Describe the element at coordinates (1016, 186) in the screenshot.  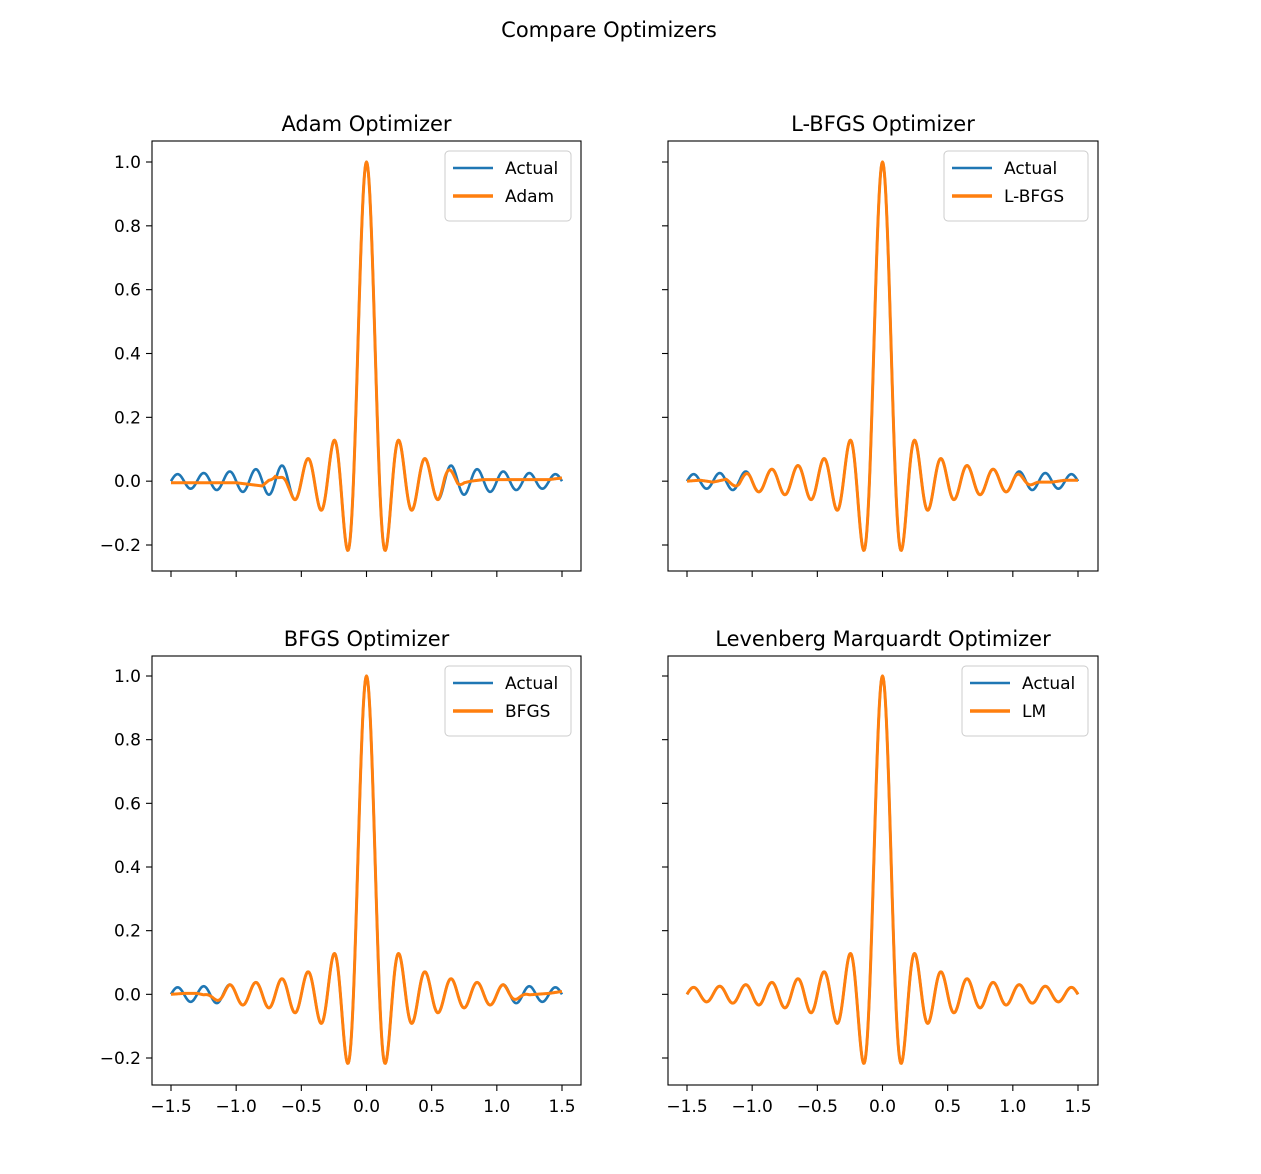
I see `legend: Actual L-BFGS` at that location.